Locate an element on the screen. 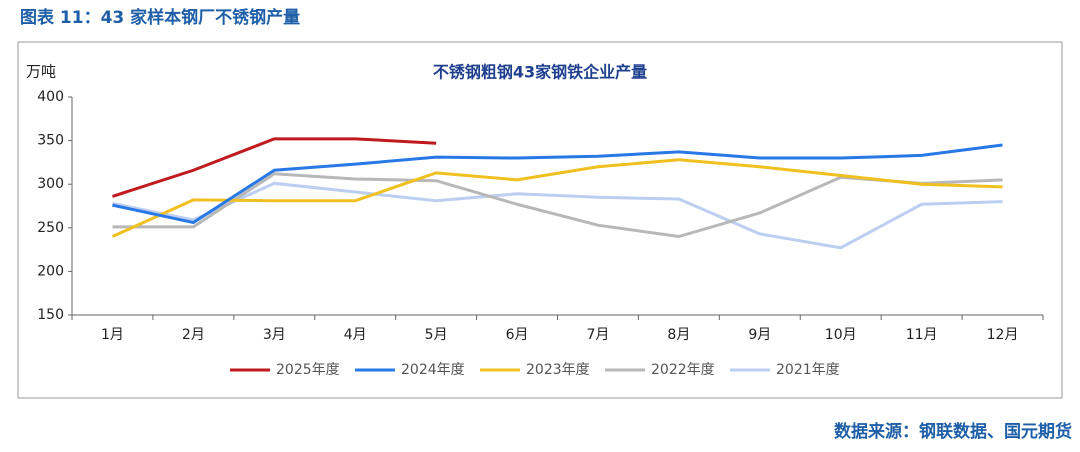 The width and height of the screenshot is (1080, 452). y-tick-label: 250 is located at coordinates (50, 228).